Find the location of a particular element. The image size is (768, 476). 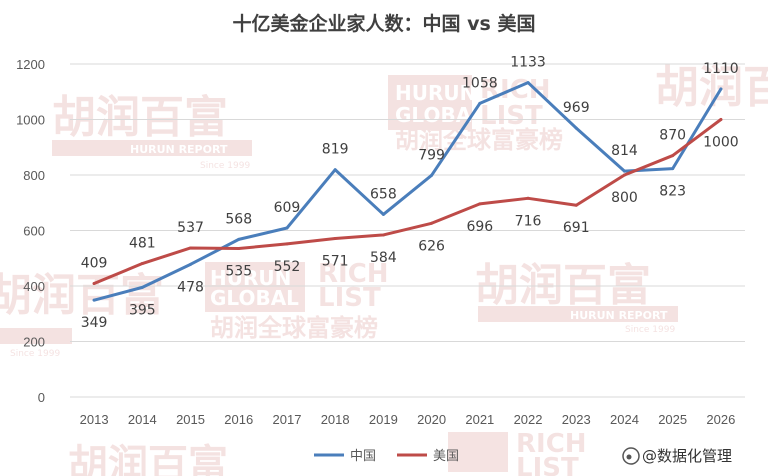

x-tick-label: 2017 is located at coordinates (287, 419).